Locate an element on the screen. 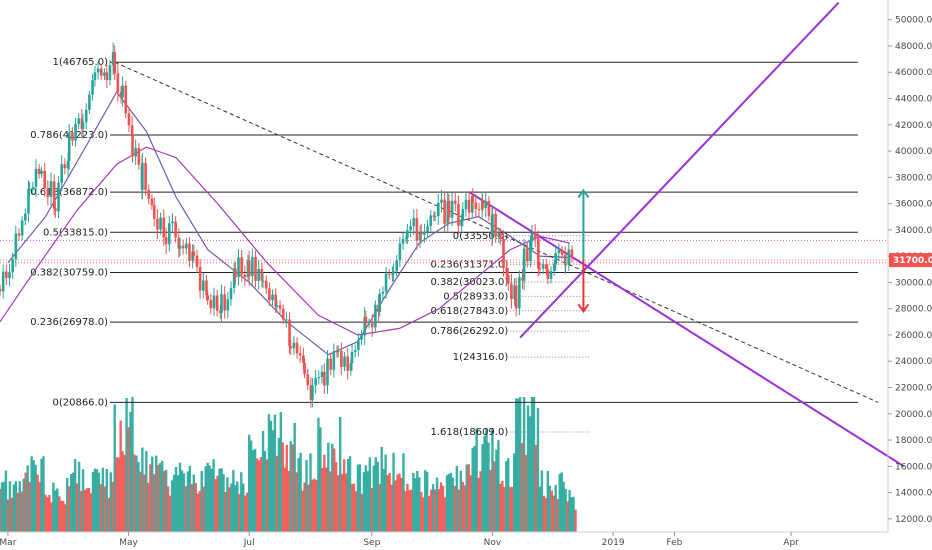 This screenshot has height=550, width=932. fib2-level-label: 0.786(26292.0) is located at coordinates (469, 331).